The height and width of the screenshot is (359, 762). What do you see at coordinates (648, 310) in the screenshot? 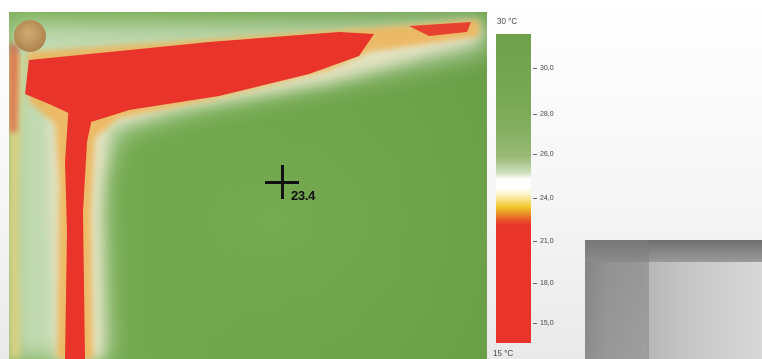
I see `room-corner-edge` at bounding box center [648, 310].